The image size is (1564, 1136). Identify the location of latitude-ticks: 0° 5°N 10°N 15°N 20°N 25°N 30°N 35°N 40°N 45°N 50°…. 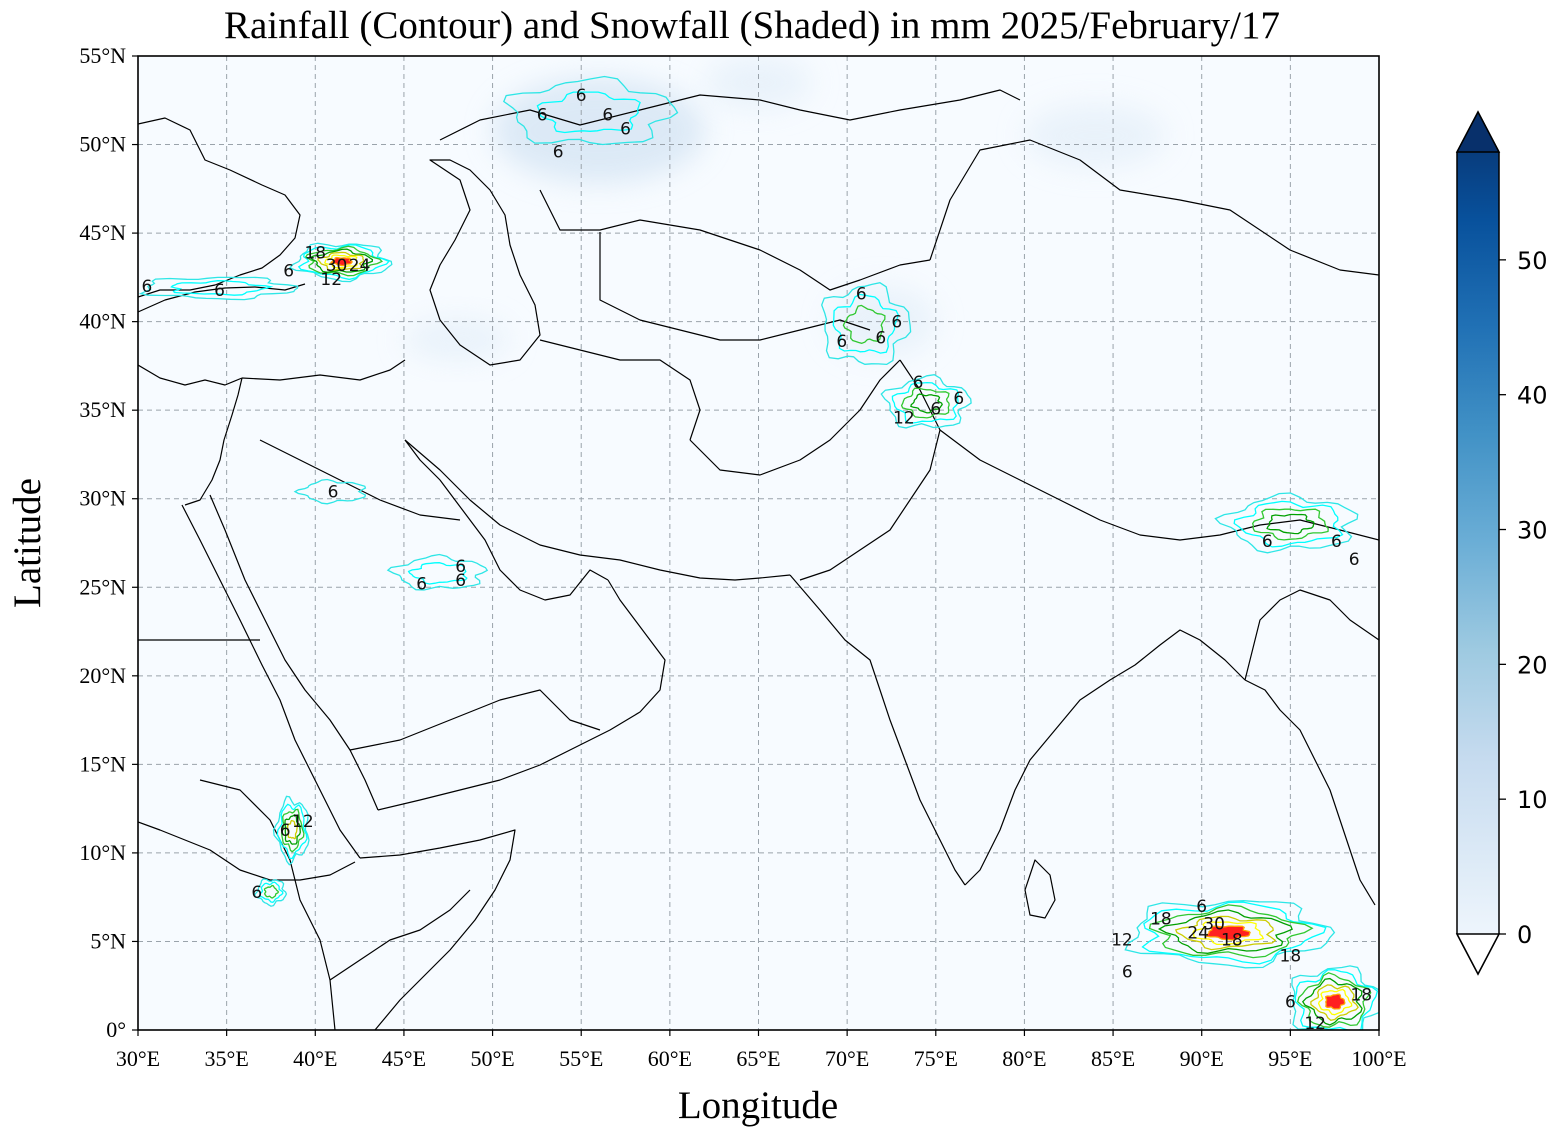
(108, 542).